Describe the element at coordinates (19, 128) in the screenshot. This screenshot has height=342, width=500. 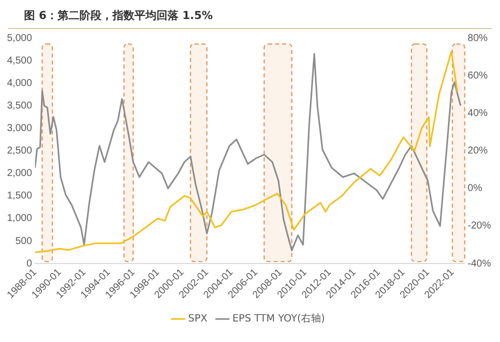
I see `y-tick-label: 3,000` at that location.